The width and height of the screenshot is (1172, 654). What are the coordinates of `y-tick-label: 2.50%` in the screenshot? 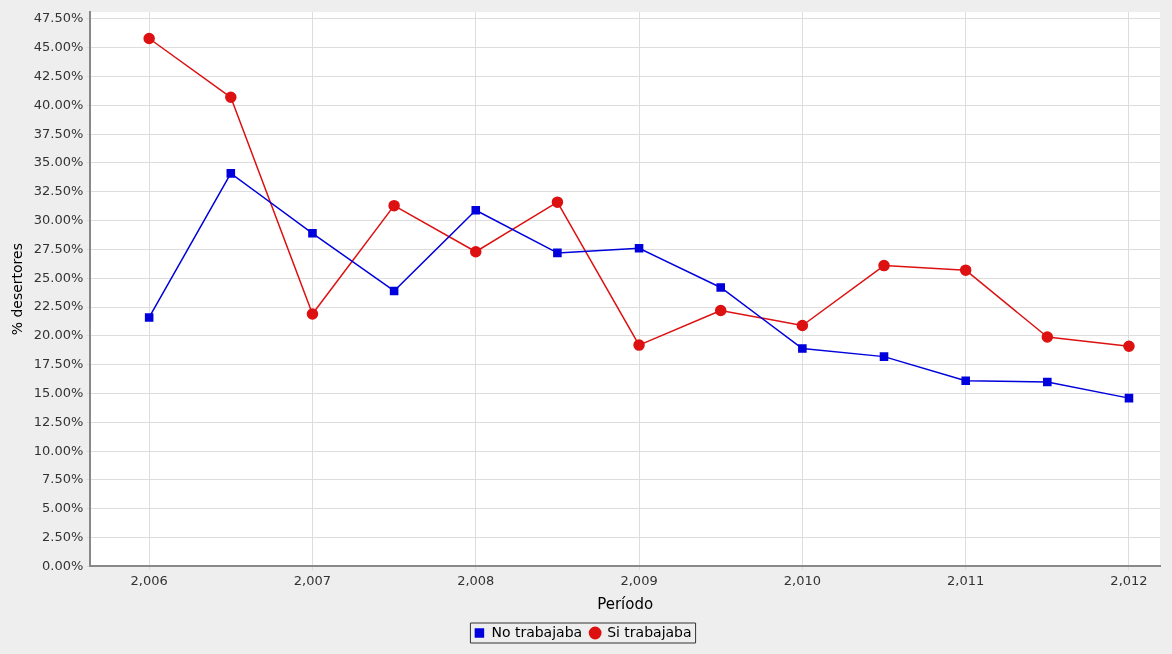 It's located at (63, 536).